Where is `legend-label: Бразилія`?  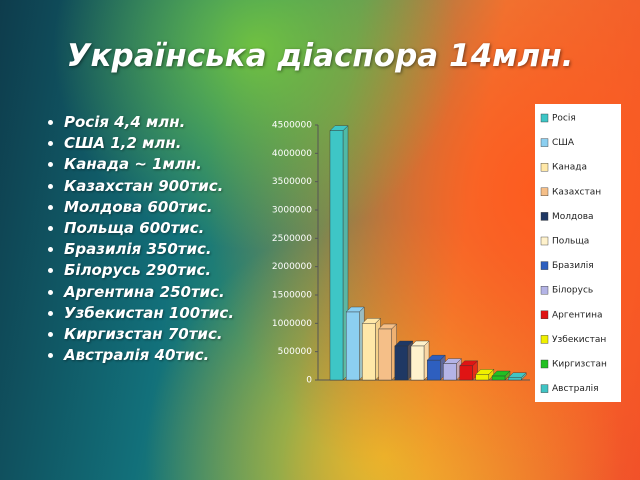
legend-label: Бразилія is located at coordinates (573, 266).